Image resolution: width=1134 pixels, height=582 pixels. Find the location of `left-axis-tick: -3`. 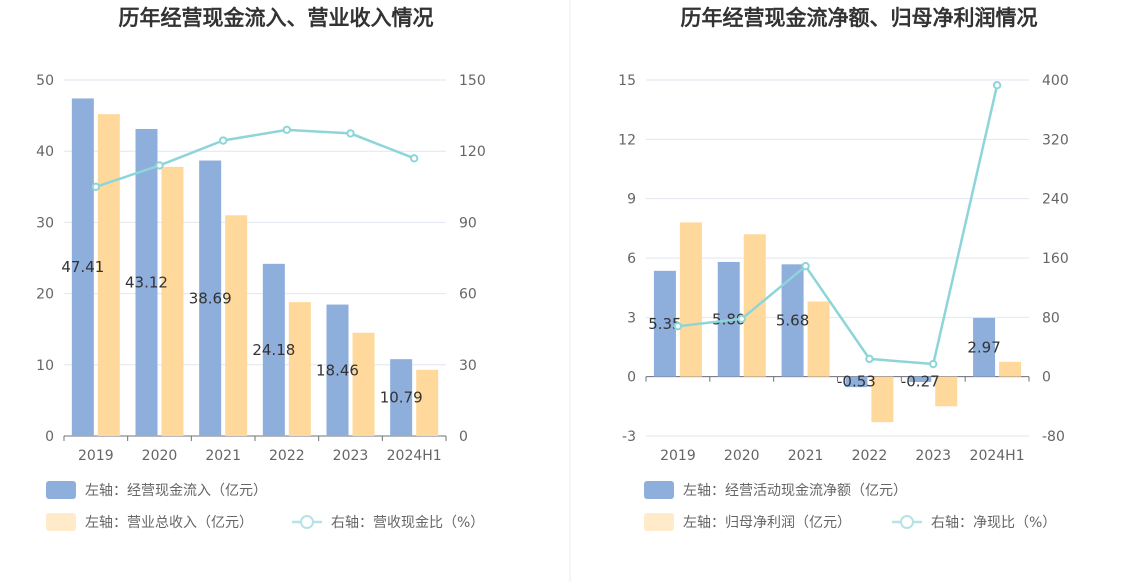

left-axis-tick: -3 is located at coordinates (629, 437).